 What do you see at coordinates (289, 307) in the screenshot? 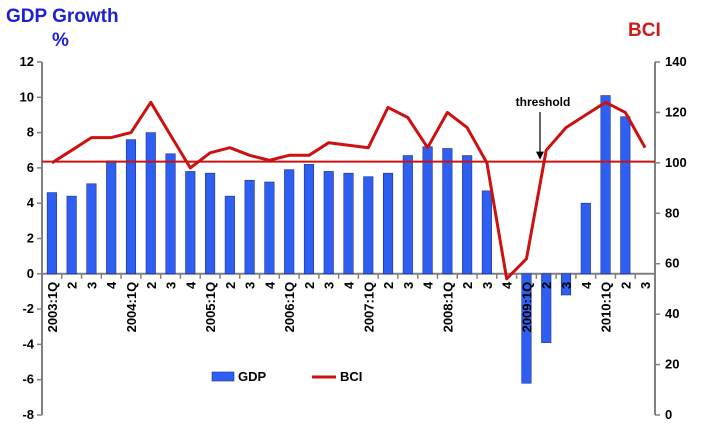
I see `x-tick-label: 2006:1Q` at bounding box center [289, 307].